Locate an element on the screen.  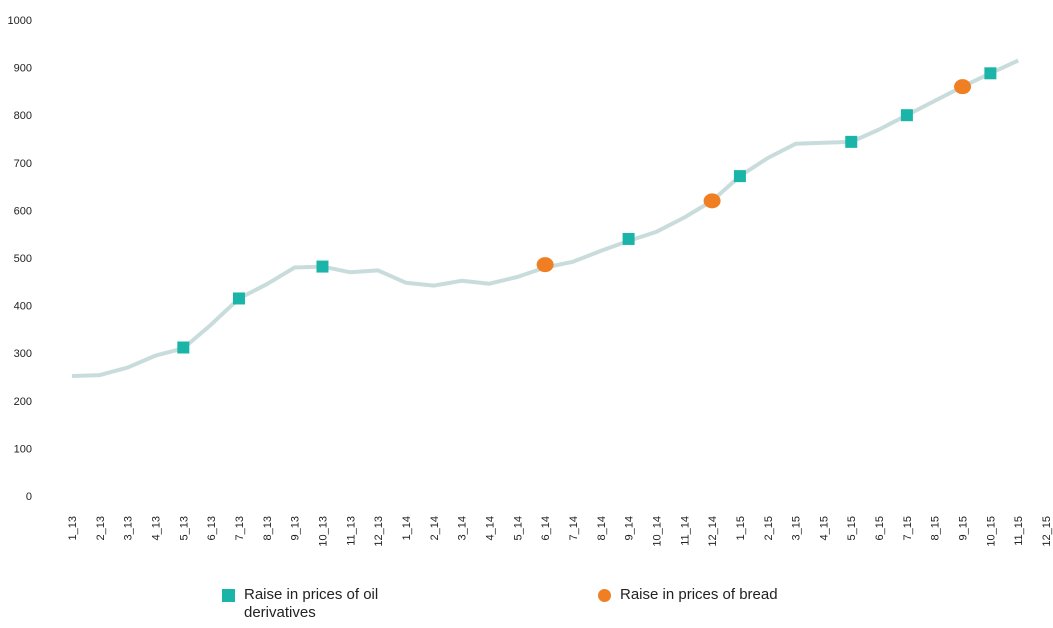
y-tick-label: 1000 is located at coordinates (20, 21).